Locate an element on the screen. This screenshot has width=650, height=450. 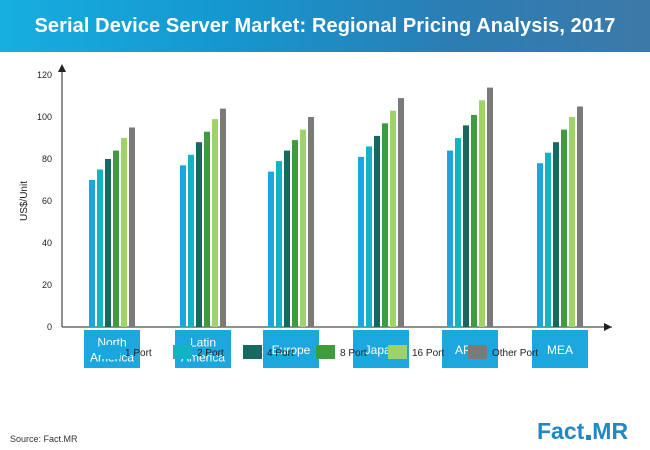
legend-item: 1 Port is located at coordinates (126, 352).